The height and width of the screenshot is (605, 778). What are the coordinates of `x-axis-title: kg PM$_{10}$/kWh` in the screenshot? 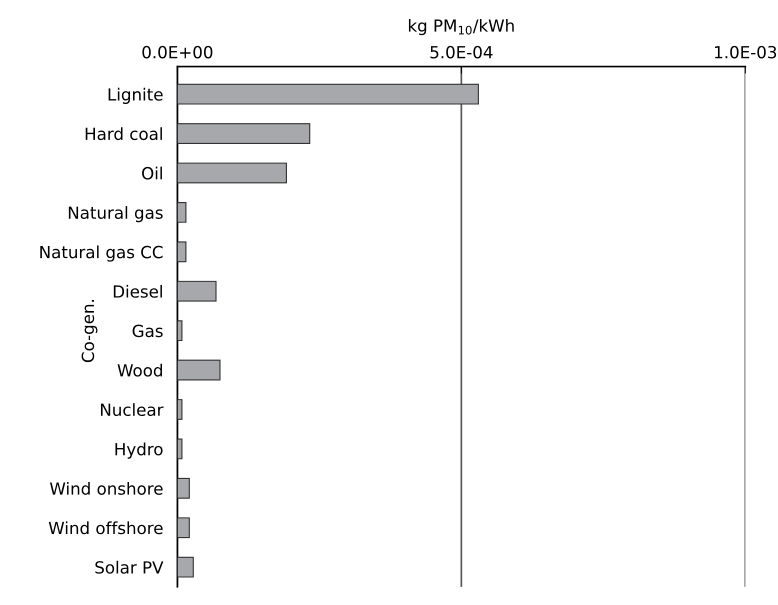 It's located at (461, 27).